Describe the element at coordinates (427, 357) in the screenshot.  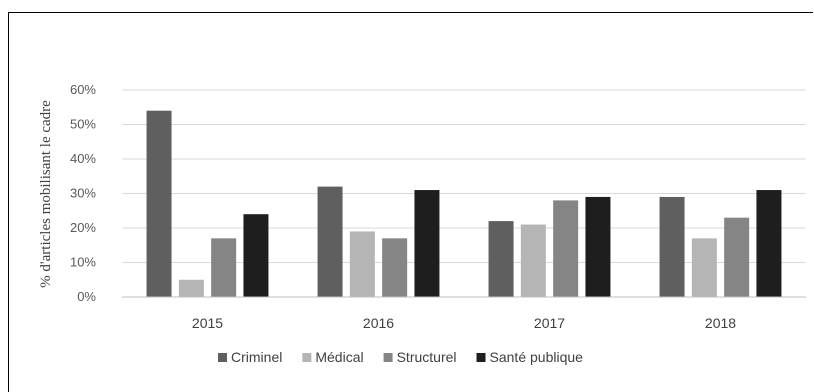
I see `legend-label: Structurel` at that location.